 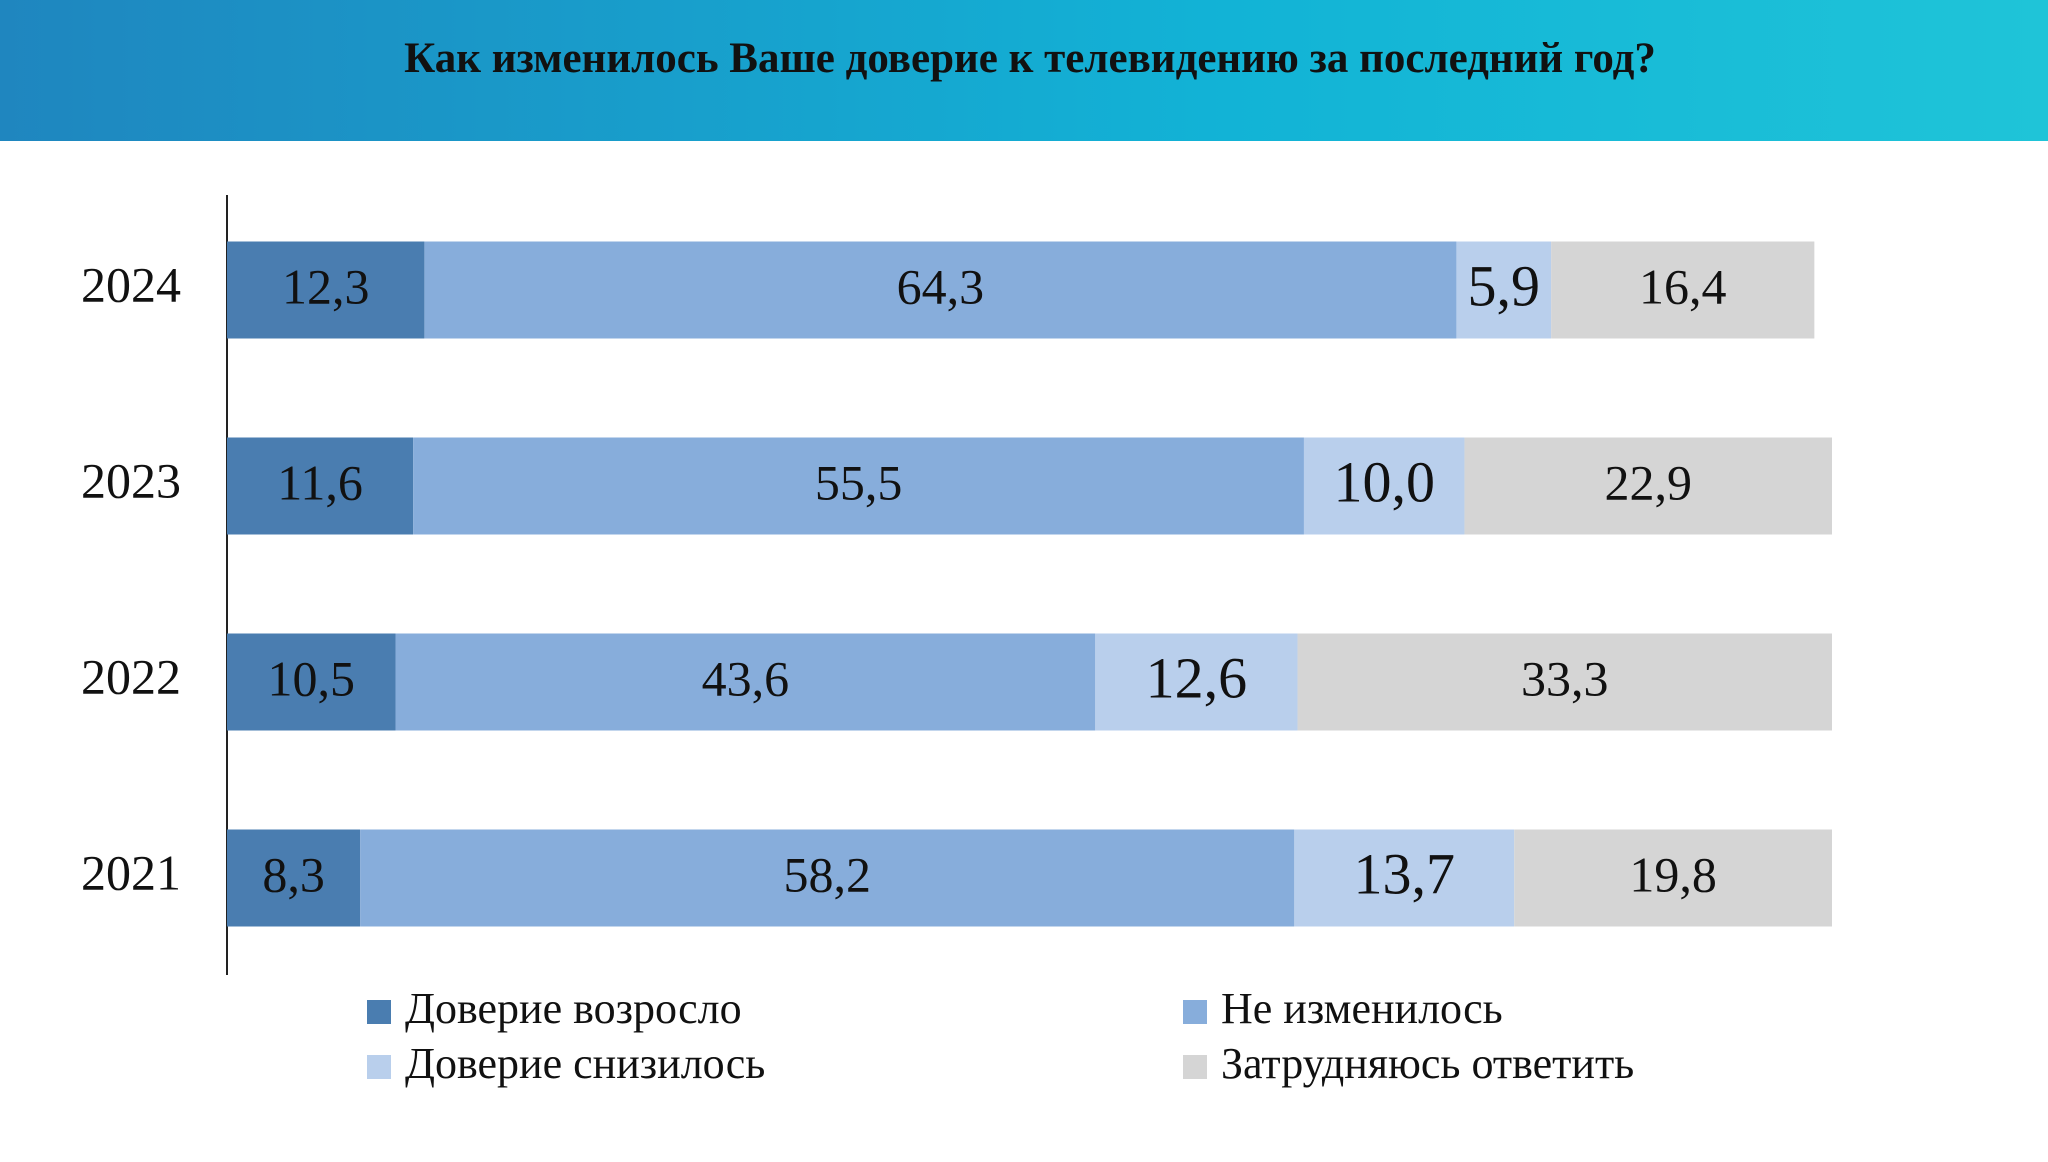 What do you see at coordinates (573, 1008) in the screenshot?
I see `legend-label: Доверие возросло` at bounding box center [573, 1008].